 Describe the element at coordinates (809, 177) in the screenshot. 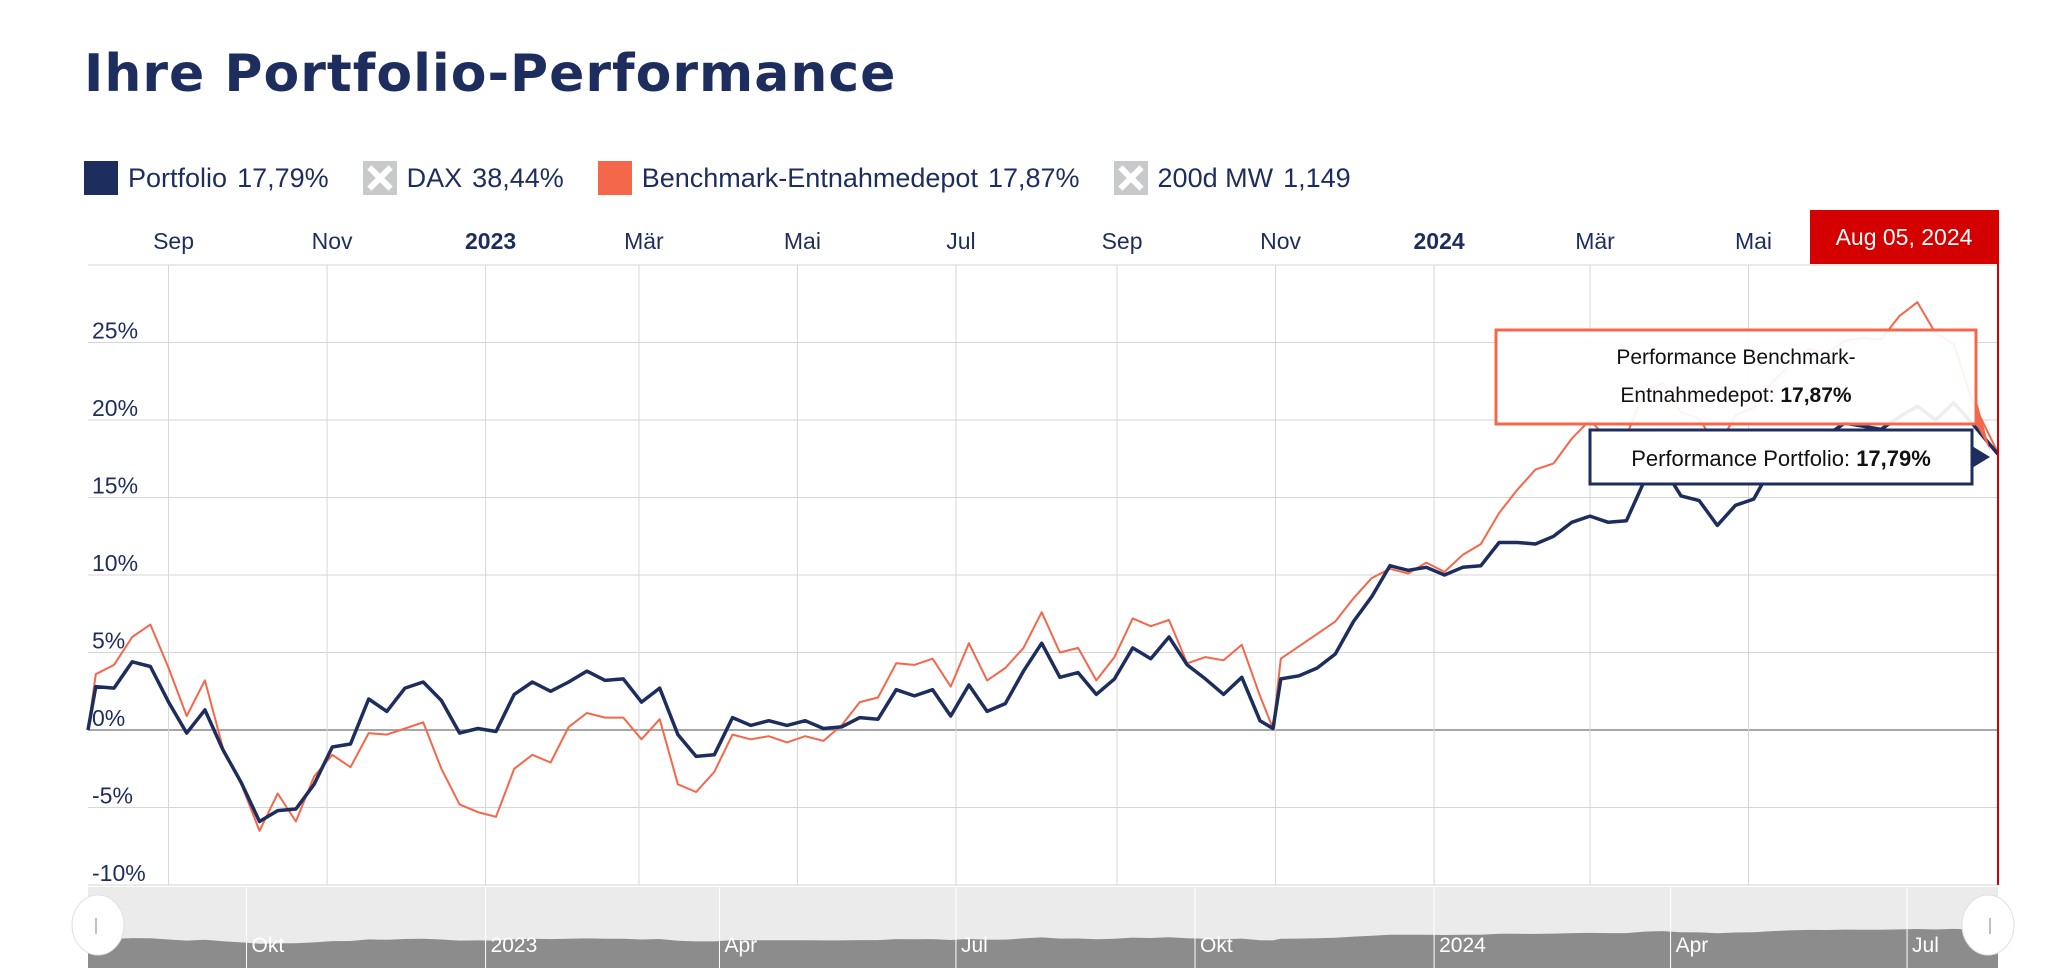

I see `legend-label: Benchmark-Entnahmedepot` at that location.